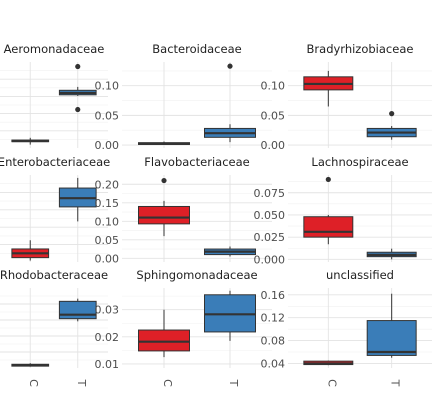 This screenshot has height=407, width=433. What do you see at coordinates (270, 259) in the screenshot?
I see `y-tick-label: 0.000` at bounding box center [270, 259].